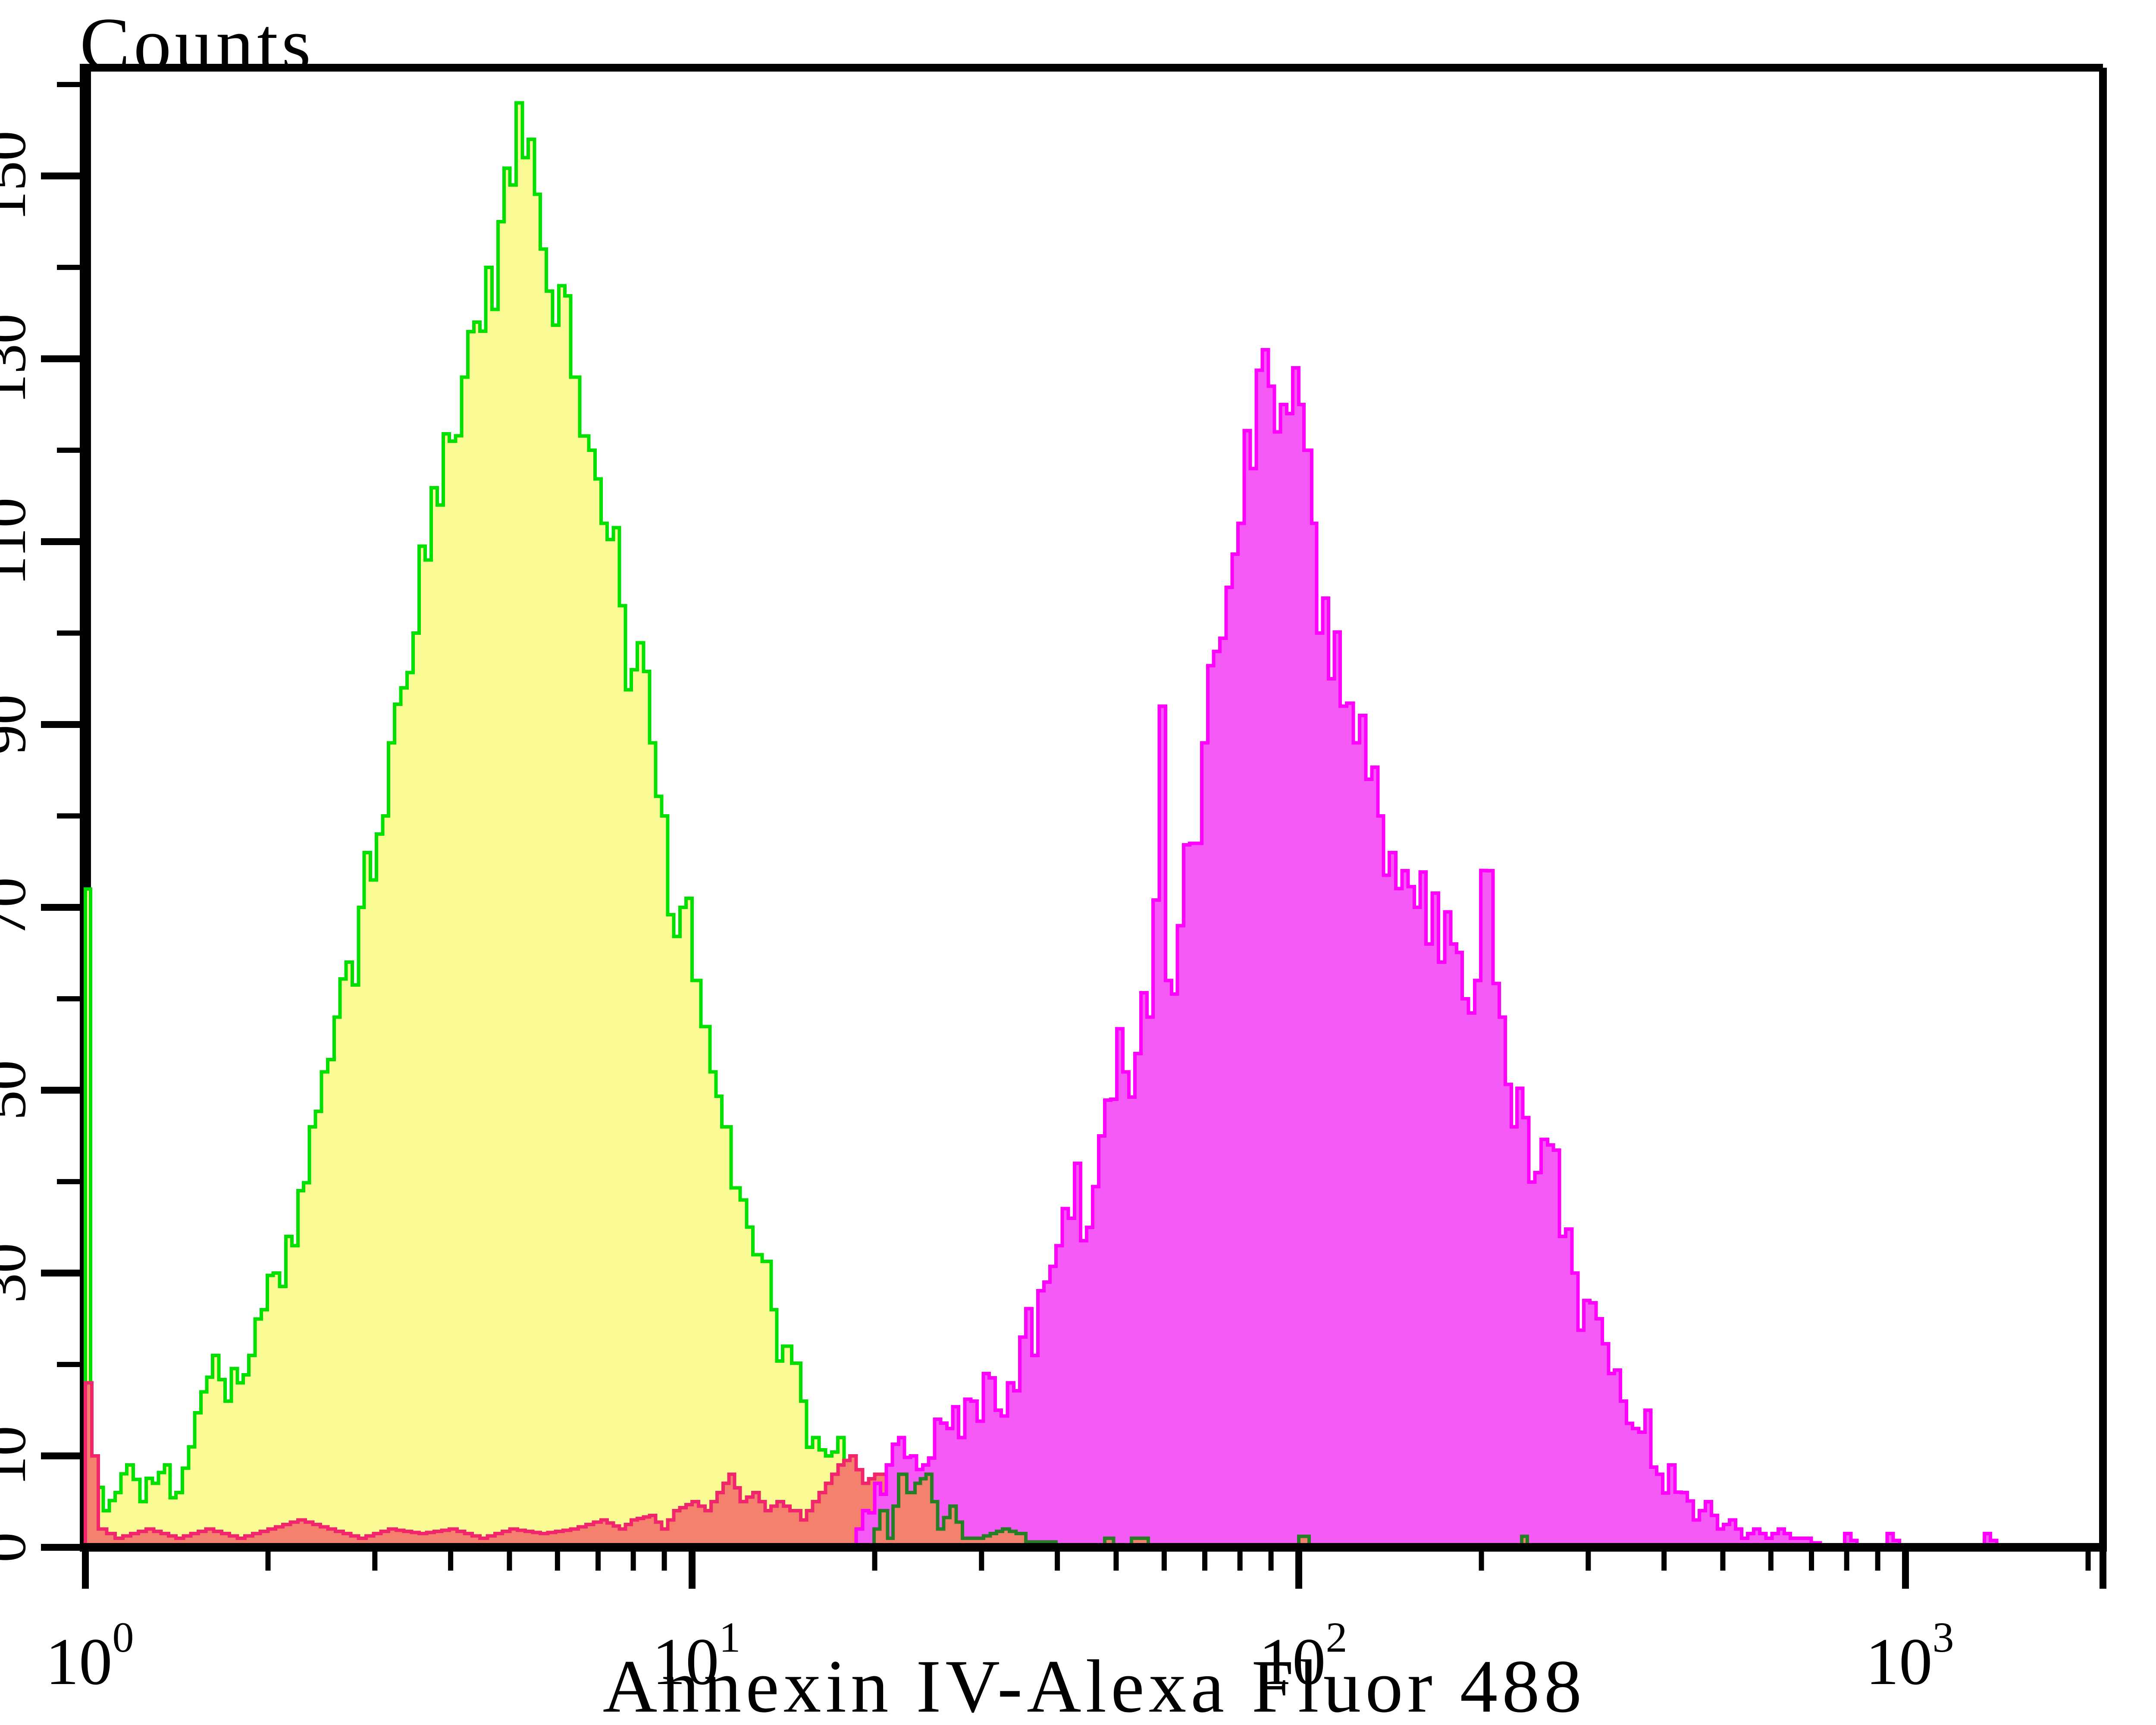 Image resolution: width=2156 pixels, height=1725 pixels. I want to click on x-tick-label: 10³, so click(1910, 1656).